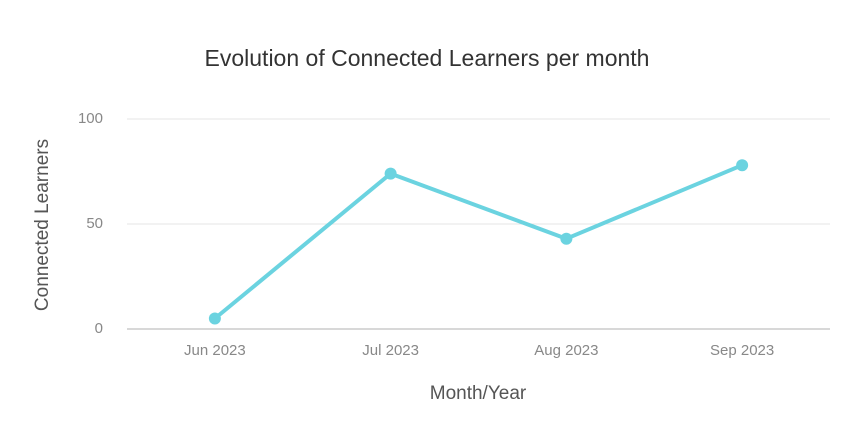  I want to click on x-tick-label: Aug 2023, so click(566, 350).